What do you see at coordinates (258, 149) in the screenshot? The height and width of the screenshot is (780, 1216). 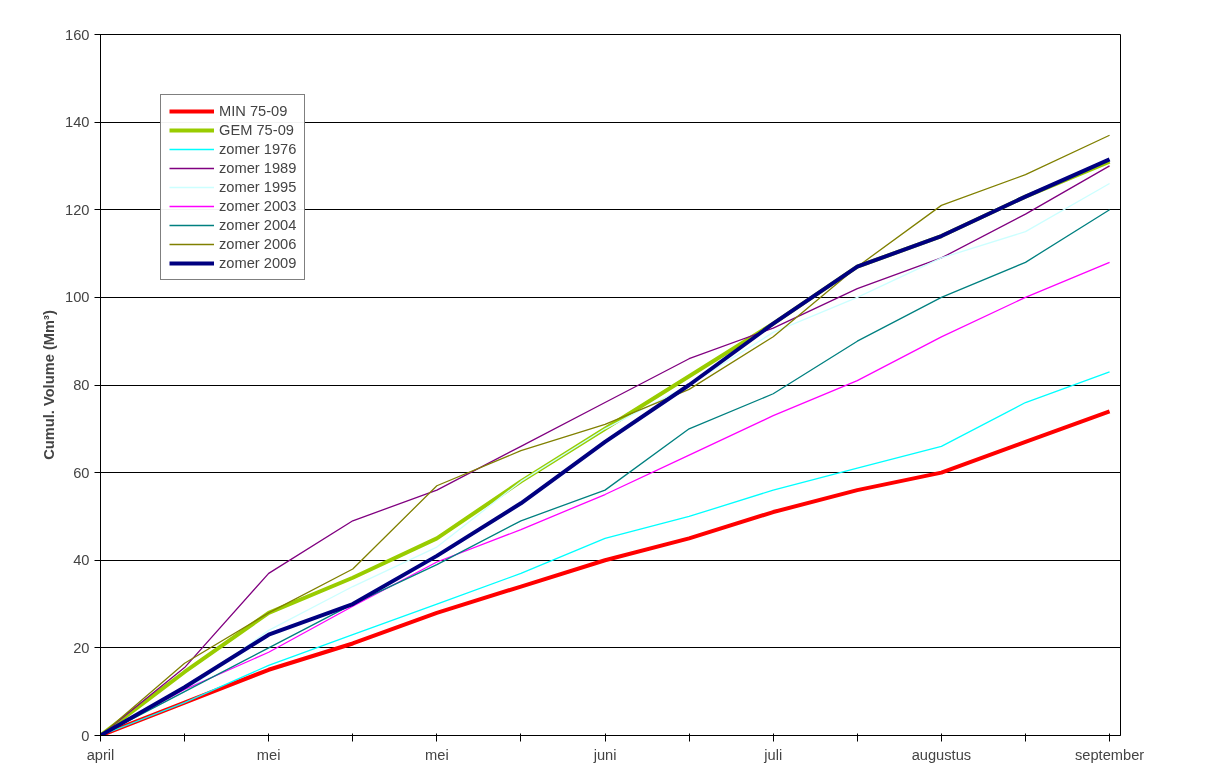 I see `legend-label: zomer 1976` at bounding box center [258, 149].